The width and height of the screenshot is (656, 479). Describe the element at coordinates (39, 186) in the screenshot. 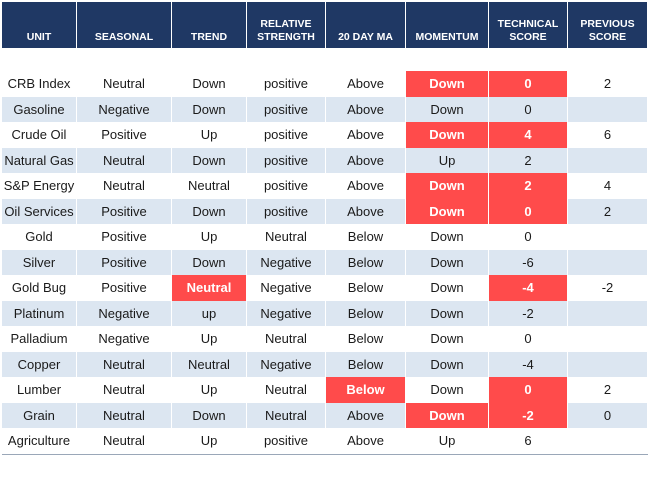

I see `table-cell: S&P Energy` at that location.